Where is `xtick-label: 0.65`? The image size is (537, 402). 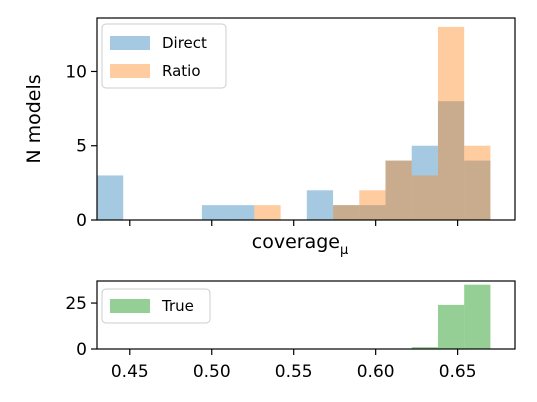
xtick-label: 0.65 is located at coordinates (458, 372).